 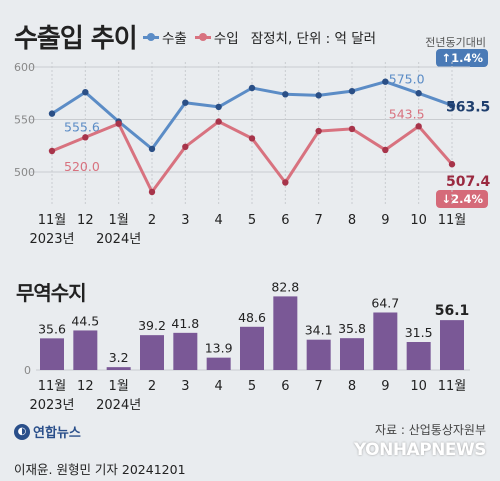 What do you see at coordinates (27, 370) in the screenshot?
I see `y-tick-label: 0` at bounding box center [27, 370].